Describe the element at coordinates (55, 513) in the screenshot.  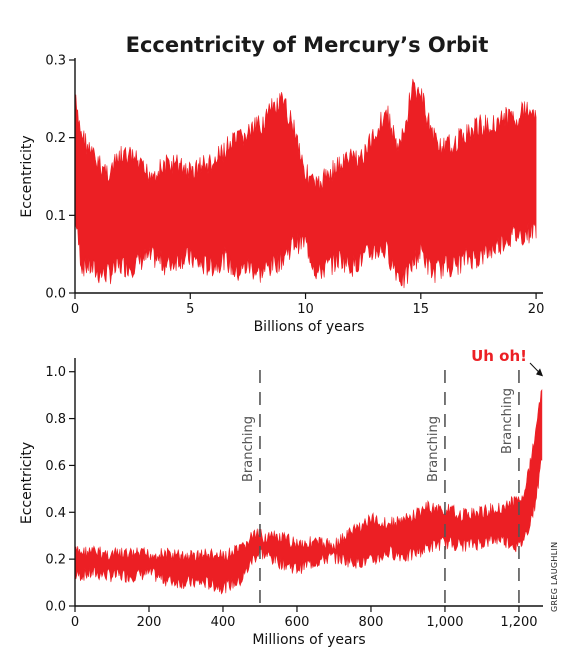
I see `y-tick-label: 0.4` at that location.